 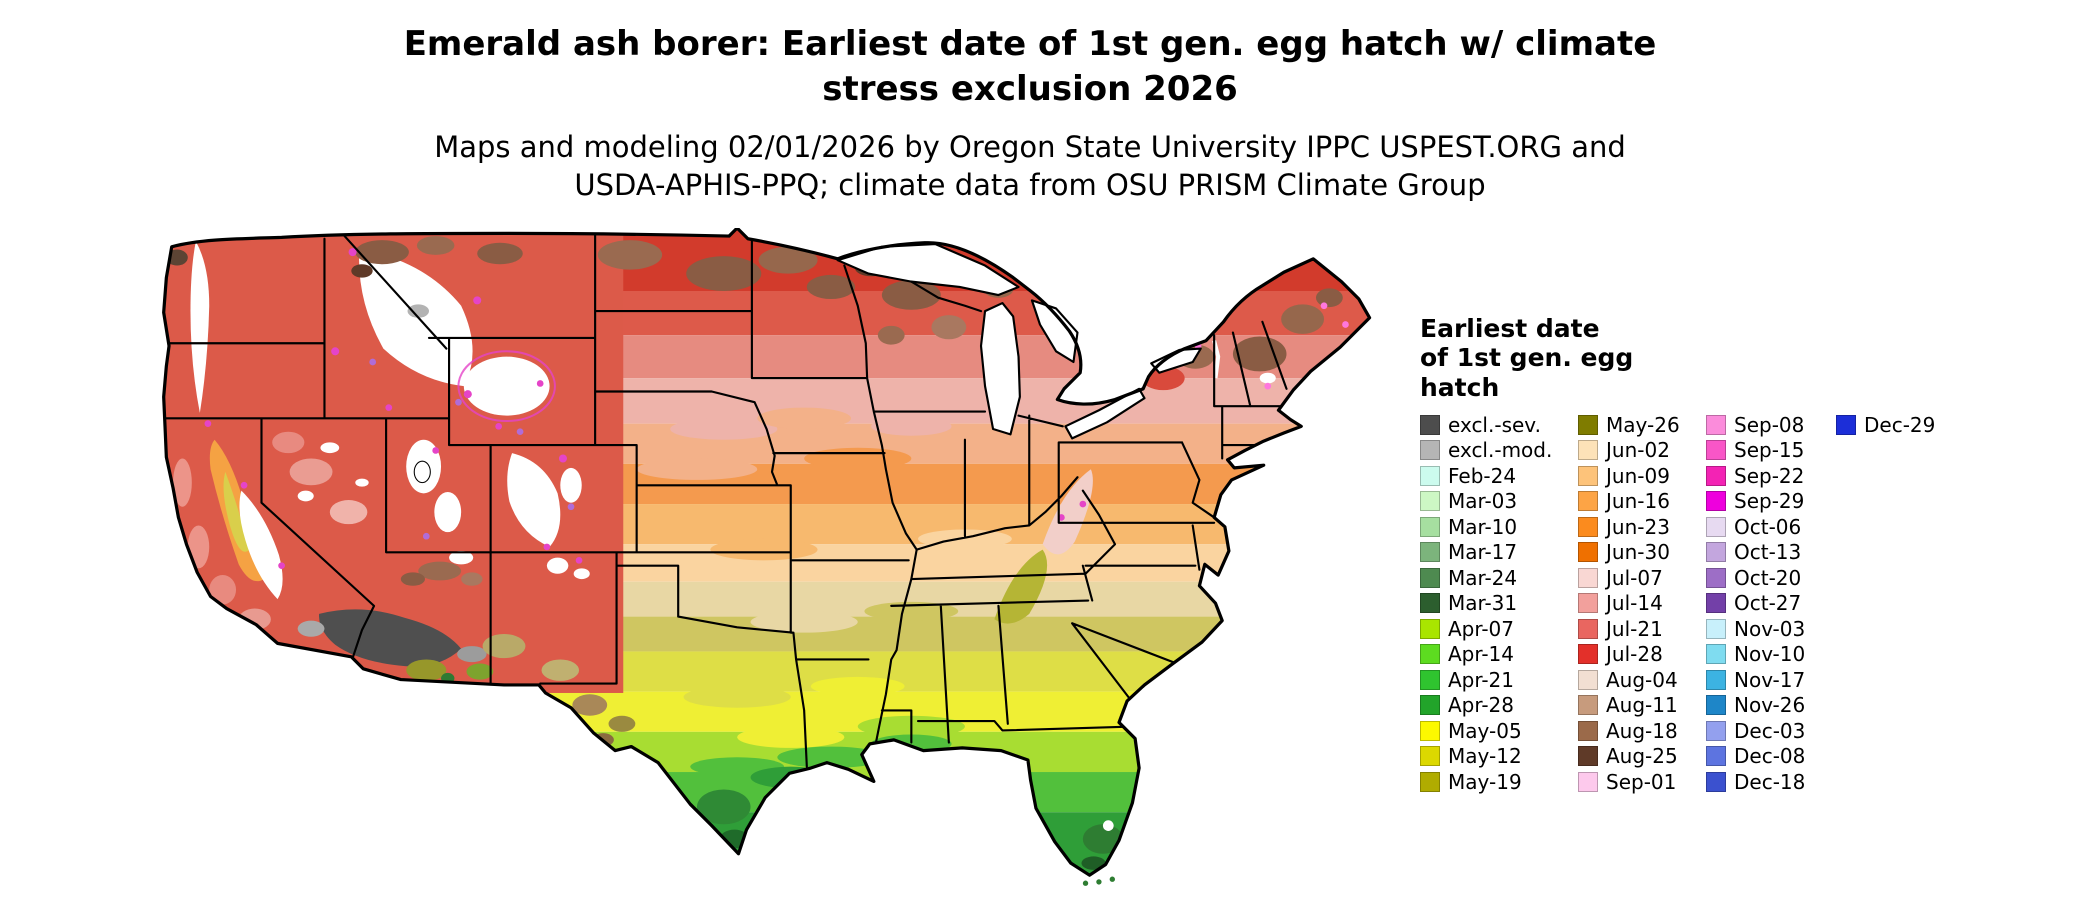 I want to click on legend-label: Apr-28, so click(x=1481, y=705).